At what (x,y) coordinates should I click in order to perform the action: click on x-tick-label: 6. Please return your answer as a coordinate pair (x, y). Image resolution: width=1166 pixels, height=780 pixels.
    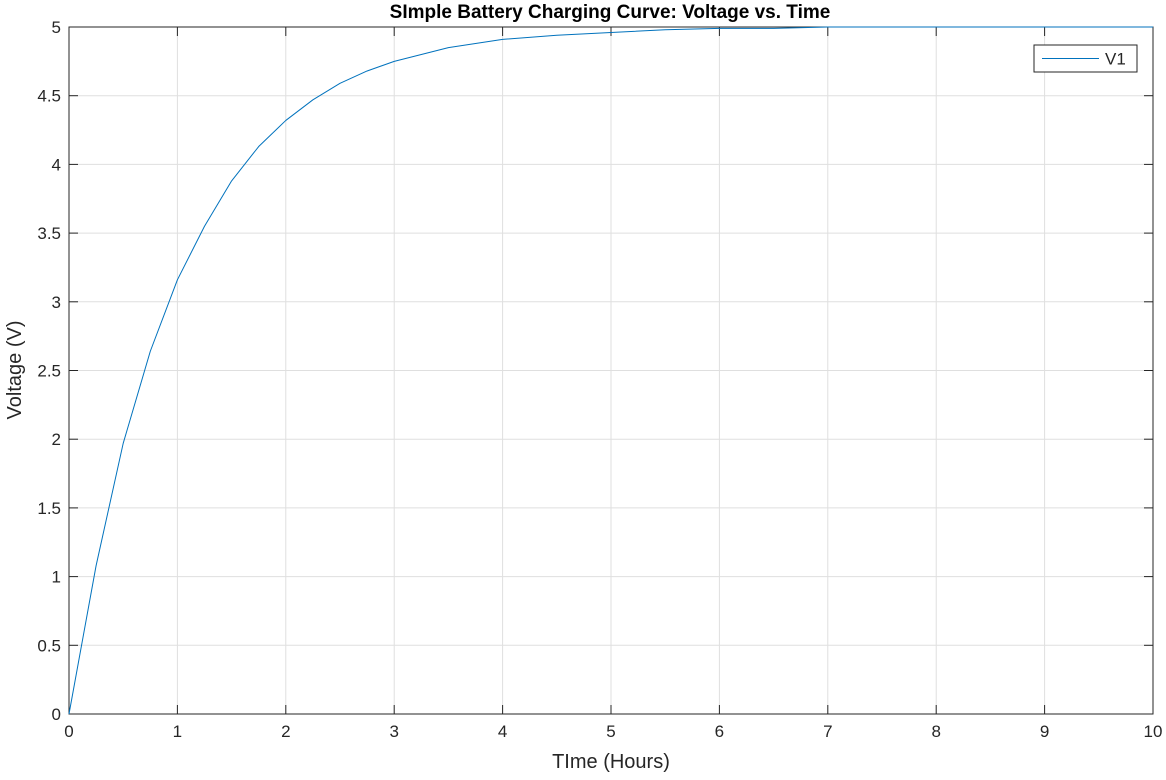
    Looking at the image, I should click on (719, 731).